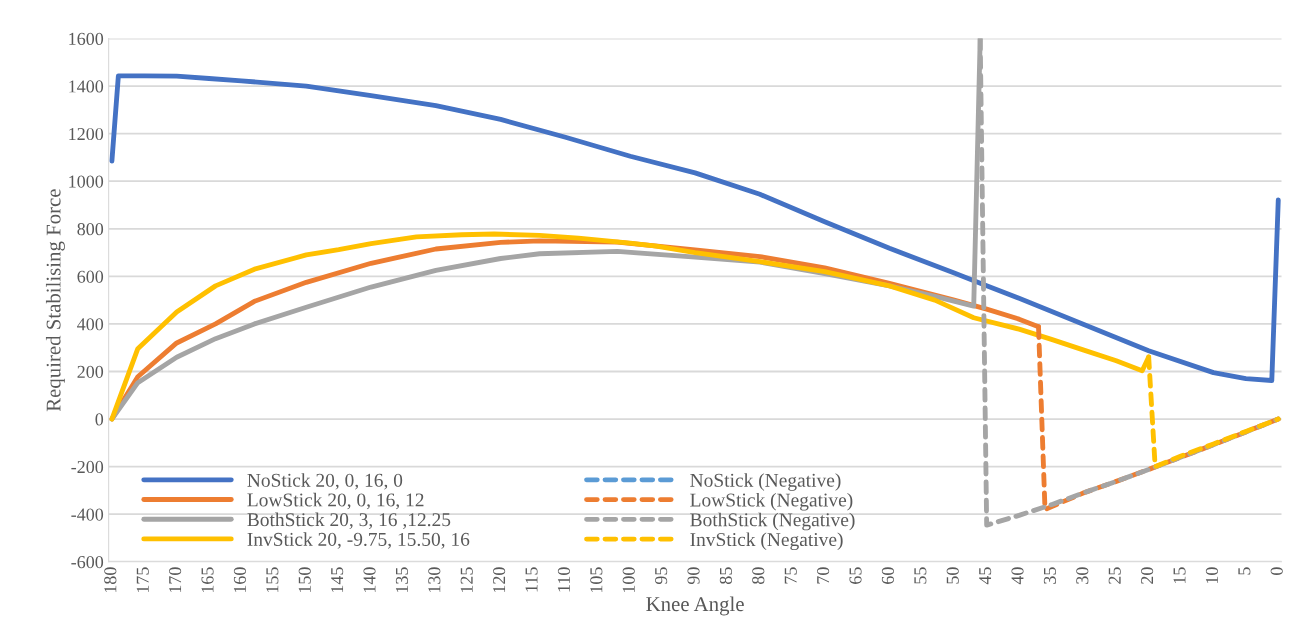 This screenshot has width=1309, height=642. What do you see at coordinates (985, 576) in the screenshot?
I see `x-tick-label: 45` at bounding box center [985, 576].